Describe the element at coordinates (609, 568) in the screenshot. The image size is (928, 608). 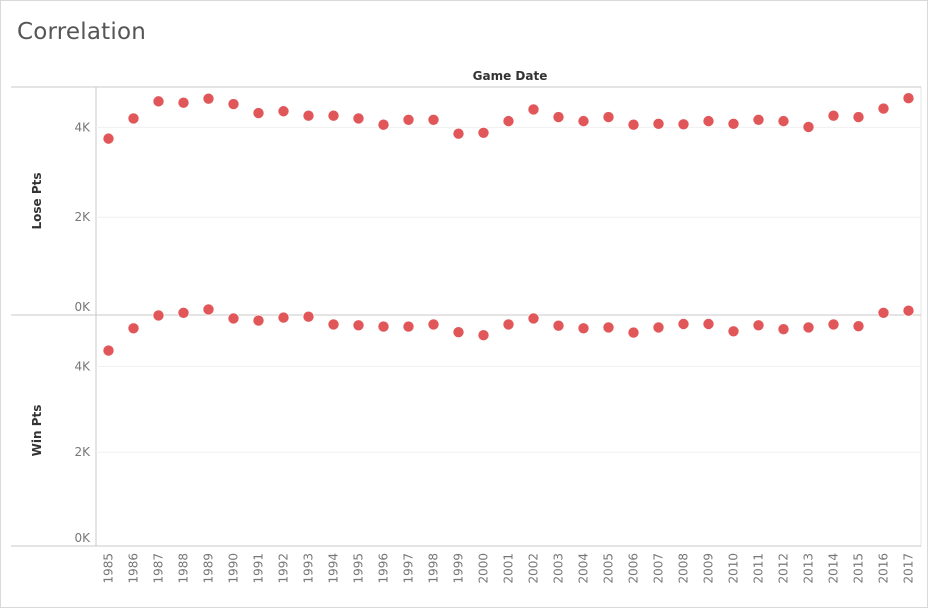
I see `x-tick-label: 2005` at that location.